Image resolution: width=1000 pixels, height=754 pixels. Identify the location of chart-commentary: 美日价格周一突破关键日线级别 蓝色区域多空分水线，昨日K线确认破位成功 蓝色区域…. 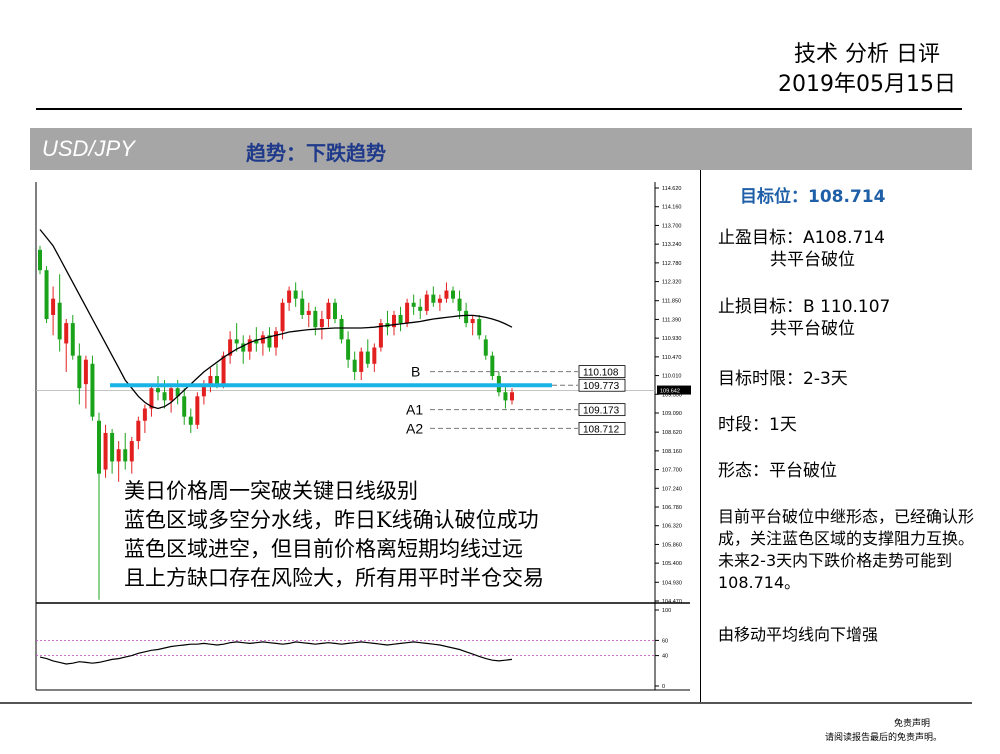
(334, 535).